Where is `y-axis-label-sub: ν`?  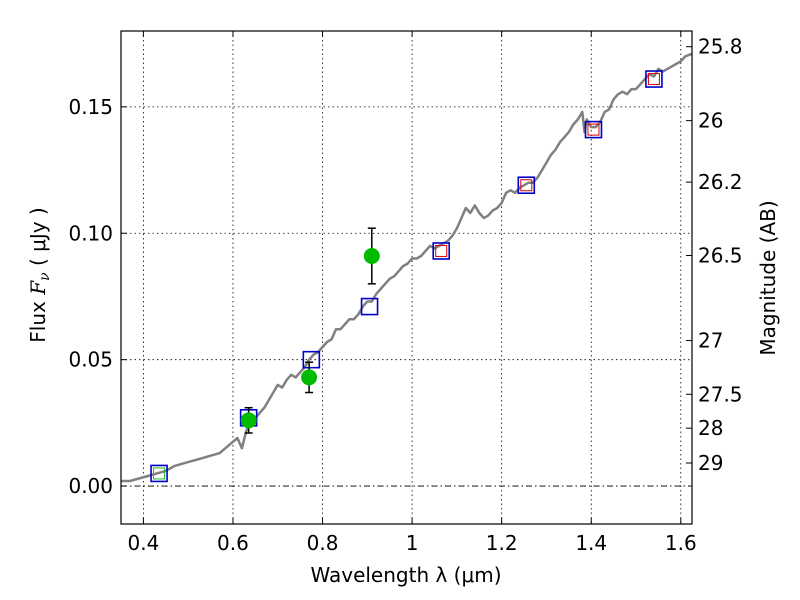
y-axis-label-sub: ν is located at coordinates (45, 276).